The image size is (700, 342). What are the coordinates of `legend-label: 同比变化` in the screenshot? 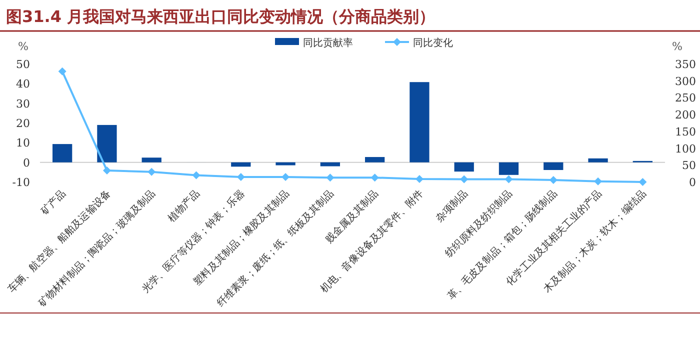 It's located at (433, 43).